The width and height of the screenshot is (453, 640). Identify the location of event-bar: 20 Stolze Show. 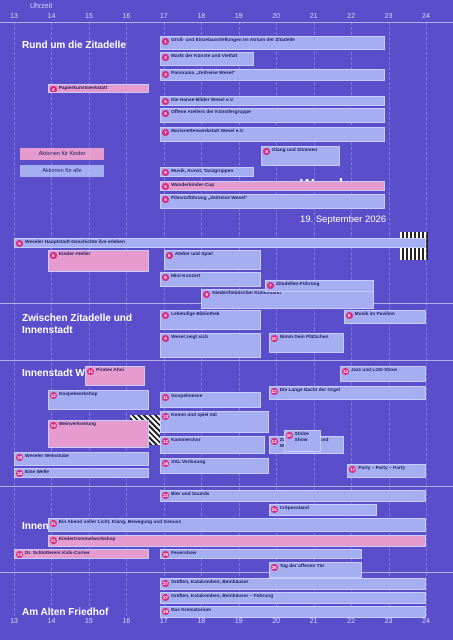
(302, 441).